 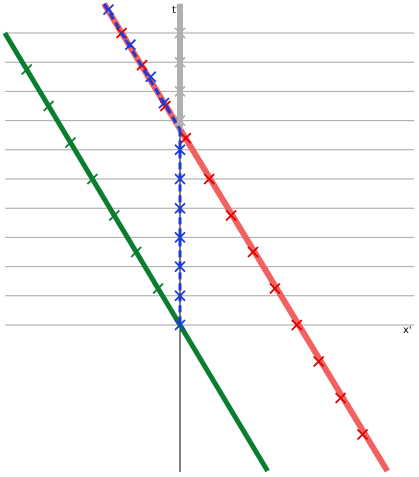 I want to click on worldline-gray, so click(x=180, y=66).